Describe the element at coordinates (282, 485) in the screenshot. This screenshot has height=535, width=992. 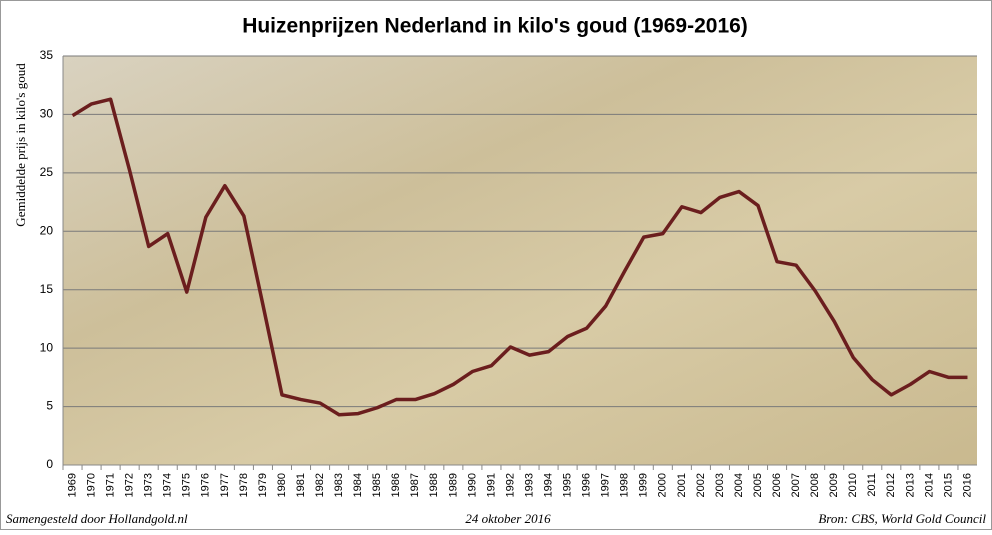
I see `x-tick-label: 1980` at that location.